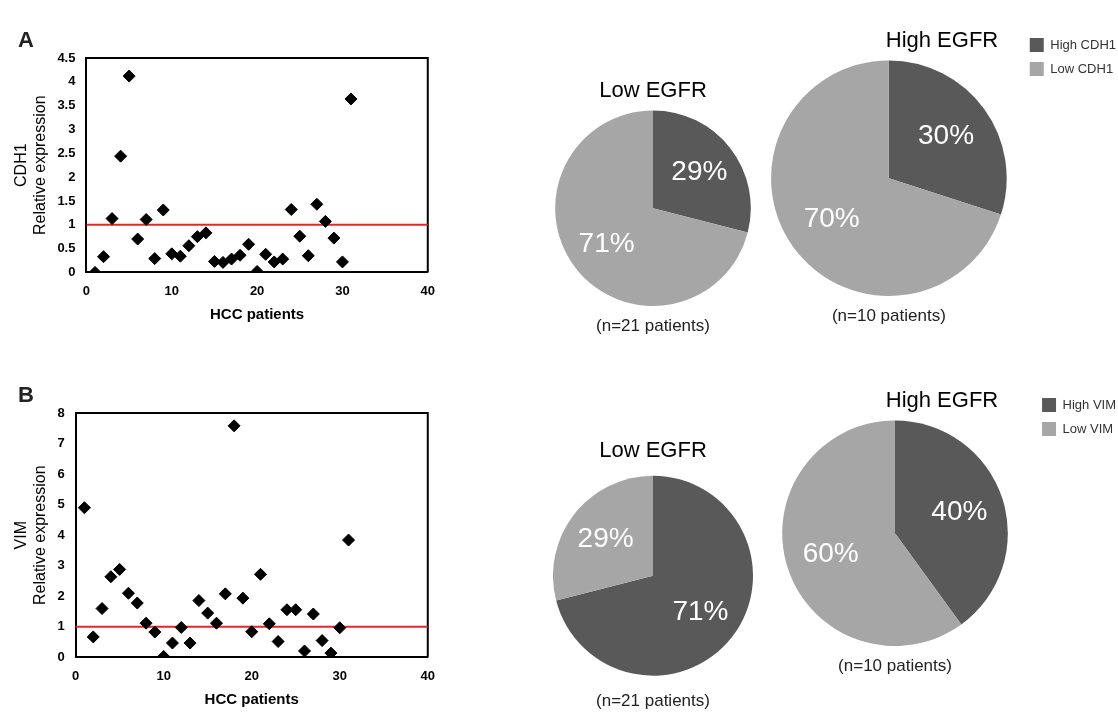 This screenshot has height=718, width=1118. I want to click on y-tick-label: 8, so click(61, 412).